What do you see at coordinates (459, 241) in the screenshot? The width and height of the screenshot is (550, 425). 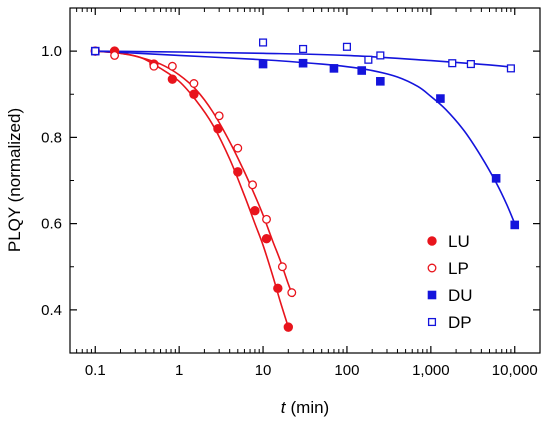 I see `legend-label-lu: LU` at bounding box center [459, 241].